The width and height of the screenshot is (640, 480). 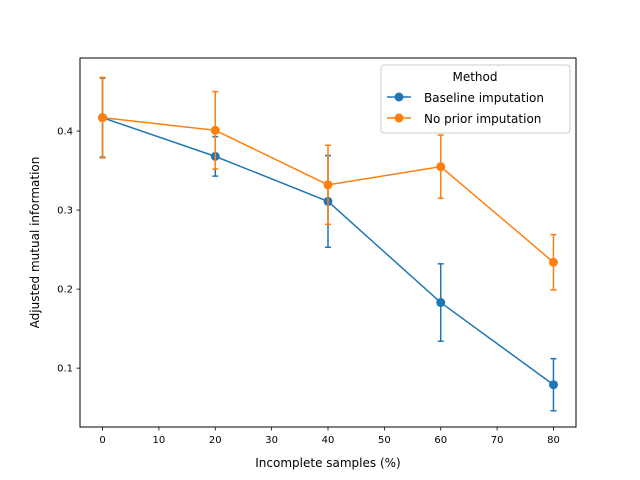 What do you see at coordinates (384, 440) in the screenshot?
I see `x-tick-label: 50` at bounding box center [384, 440].